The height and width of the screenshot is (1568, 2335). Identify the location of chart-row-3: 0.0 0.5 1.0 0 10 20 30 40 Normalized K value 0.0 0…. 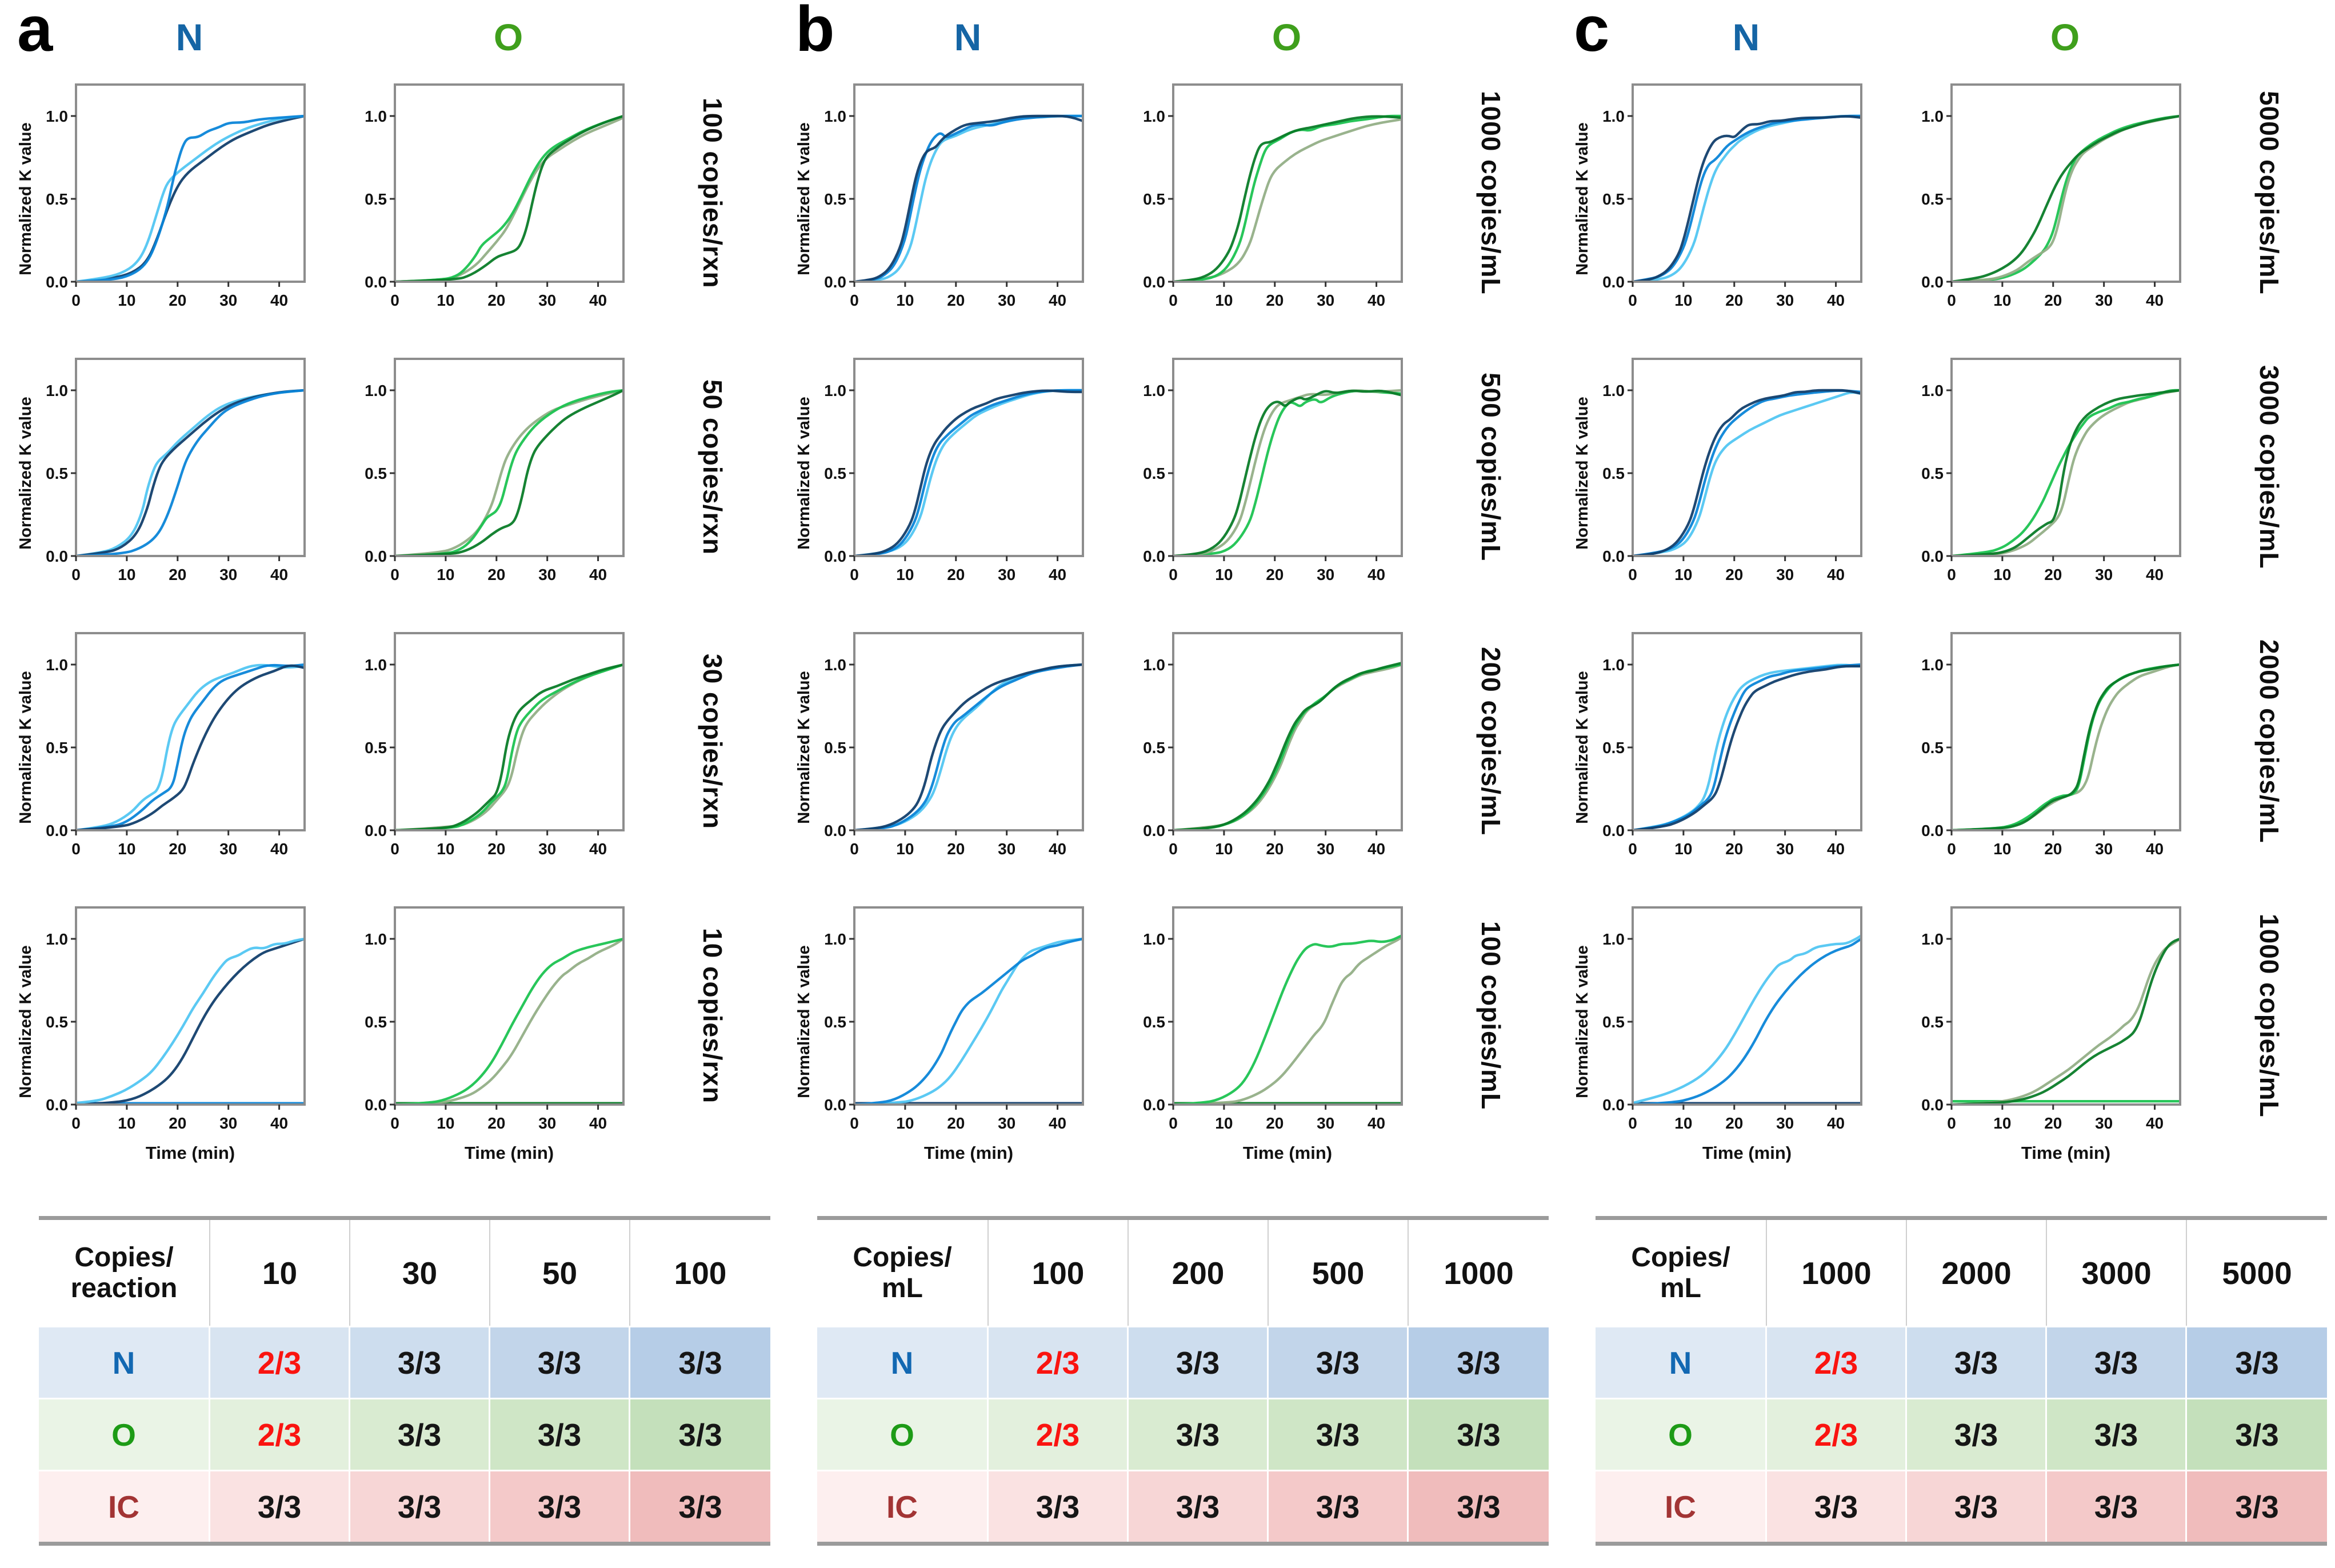
(1164, 760).